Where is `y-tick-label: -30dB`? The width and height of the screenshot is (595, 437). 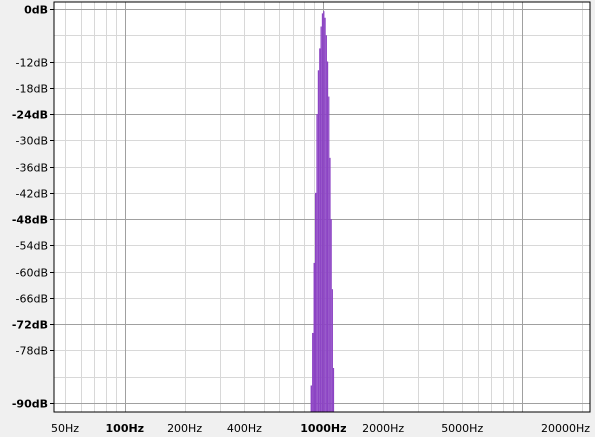
y-tick-label: -30dB is located at coordinates (32, 141).